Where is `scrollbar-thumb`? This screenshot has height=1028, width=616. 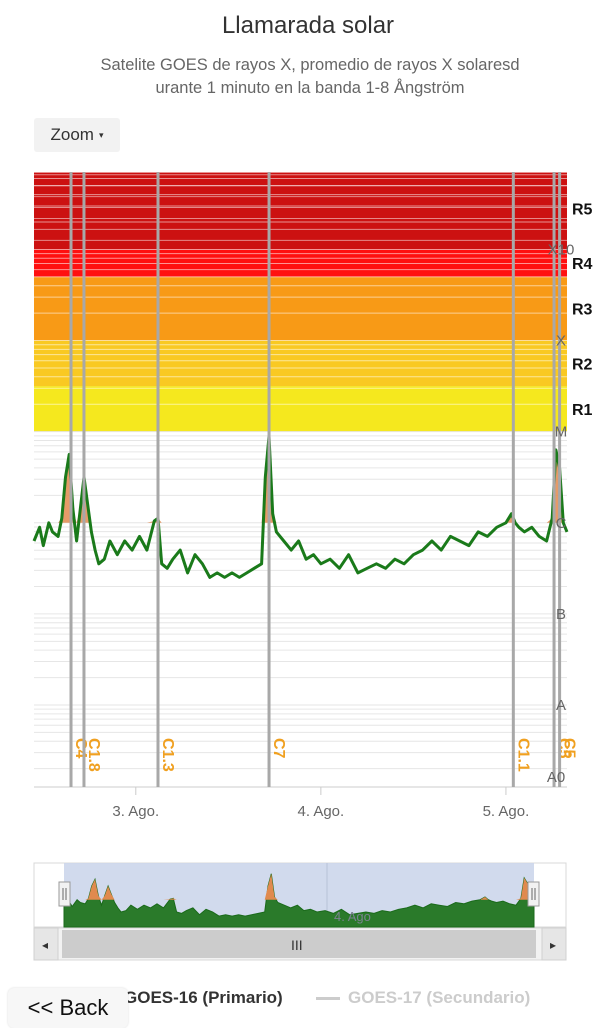
scrollbar-thumb is located at coordinates (299, 944).